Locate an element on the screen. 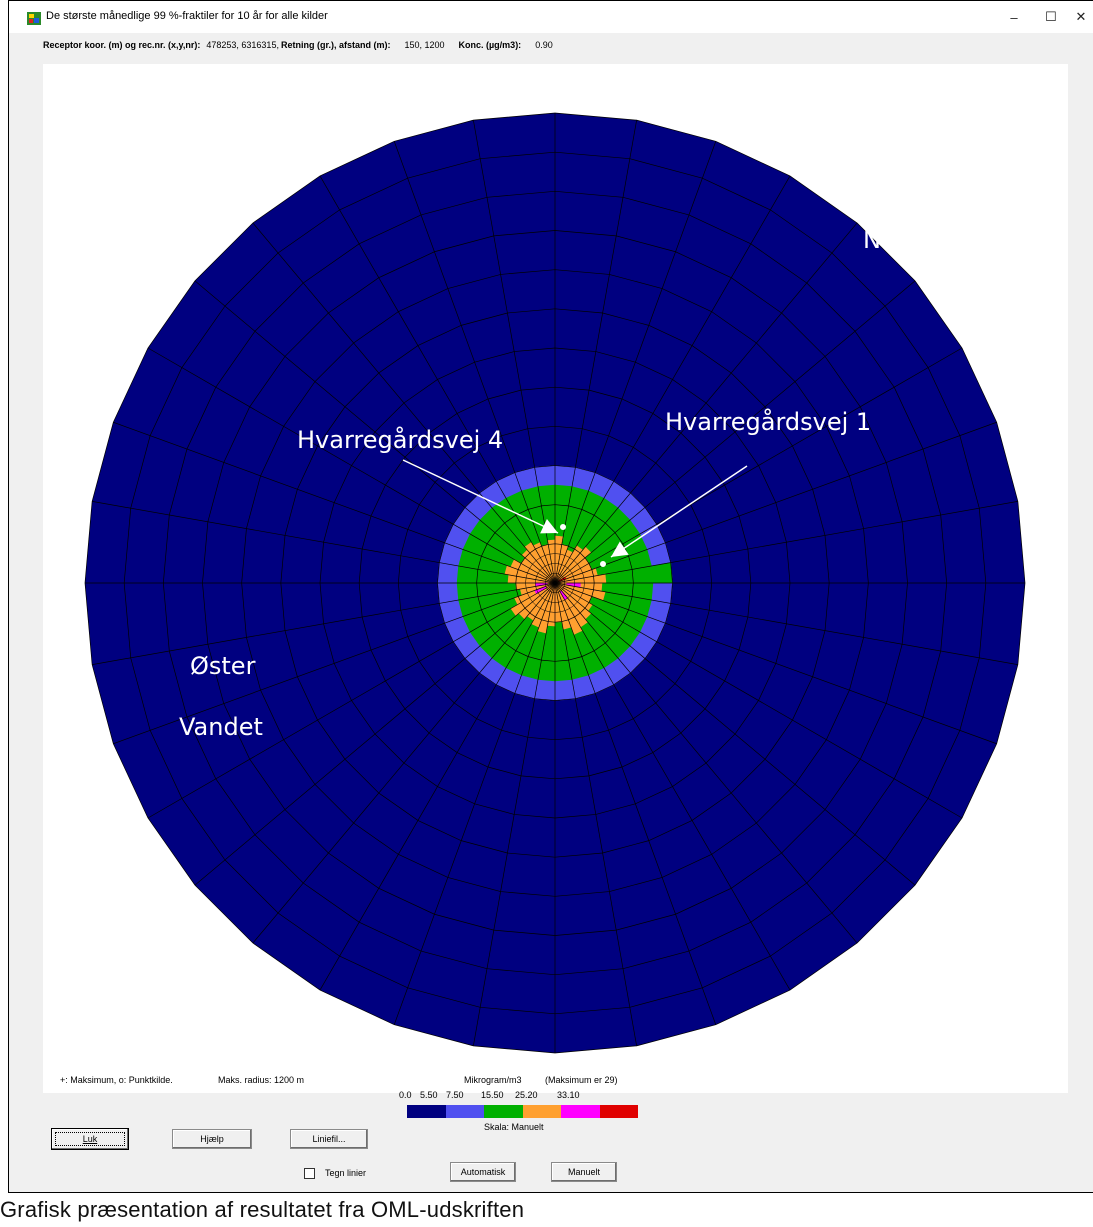 This screenshot has height=1227, width=1093. receptor-label: Receptor koor. (m) og rec.nr. (x,y,nr): is located at coordinates (122, 45).